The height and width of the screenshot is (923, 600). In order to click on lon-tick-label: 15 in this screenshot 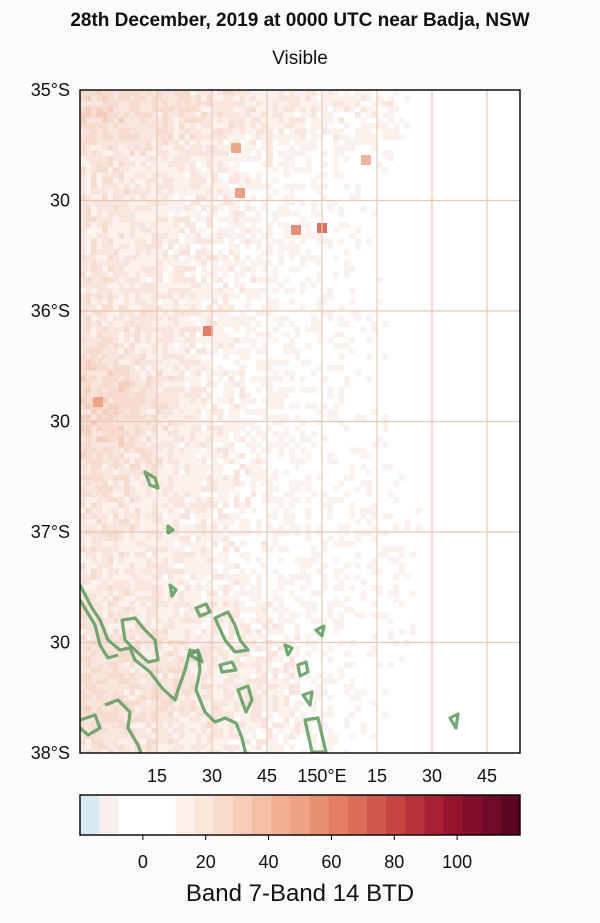, I will do `click(157, 776)`.